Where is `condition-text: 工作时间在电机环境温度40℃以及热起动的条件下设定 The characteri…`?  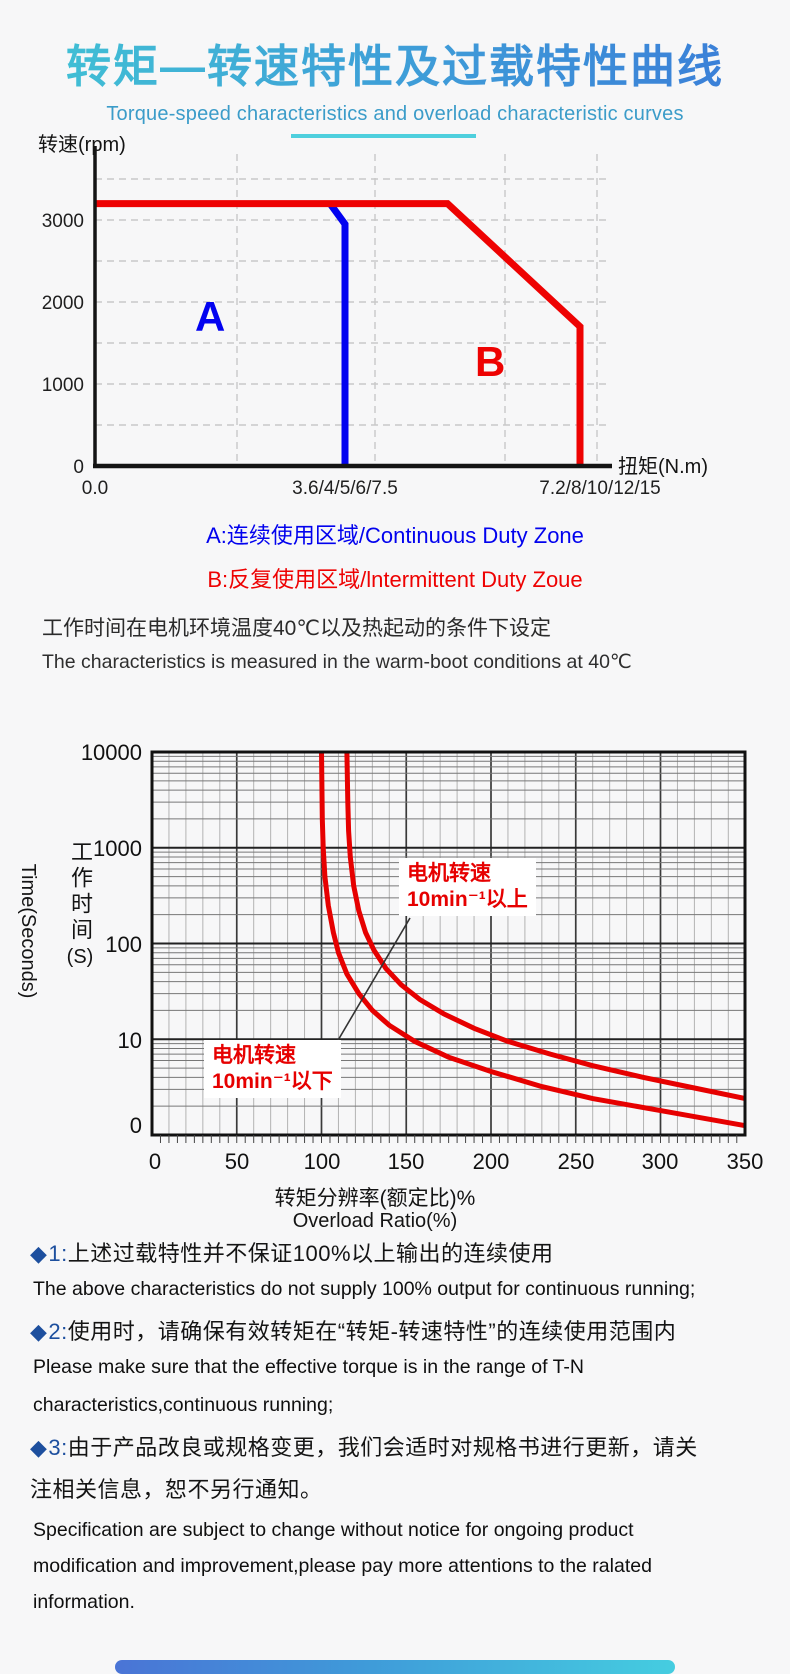 condition-text: 工作时间在电机环境温度40℃以及热起动的条件下设定 The characteri… is located at coordinates (395, 647).